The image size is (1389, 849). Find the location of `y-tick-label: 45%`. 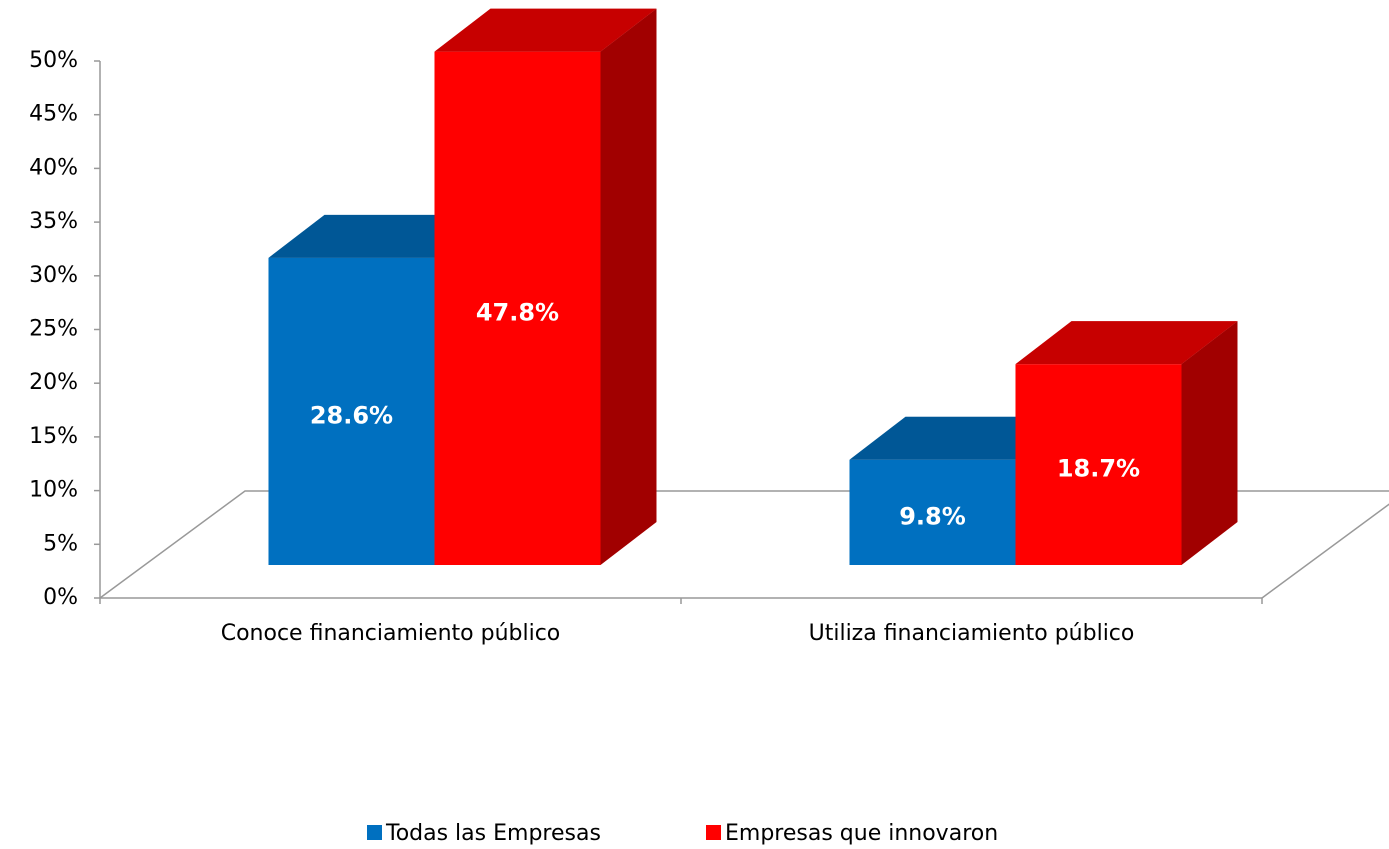

y-tick-label: 45% is located at coordinates (53, 114).